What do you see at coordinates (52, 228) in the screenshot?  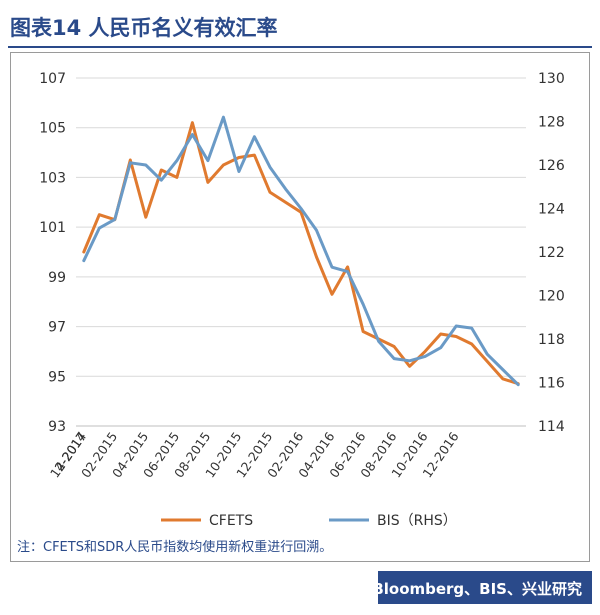 I see `left-tick-label: 101` at bounding box center [52, 228].